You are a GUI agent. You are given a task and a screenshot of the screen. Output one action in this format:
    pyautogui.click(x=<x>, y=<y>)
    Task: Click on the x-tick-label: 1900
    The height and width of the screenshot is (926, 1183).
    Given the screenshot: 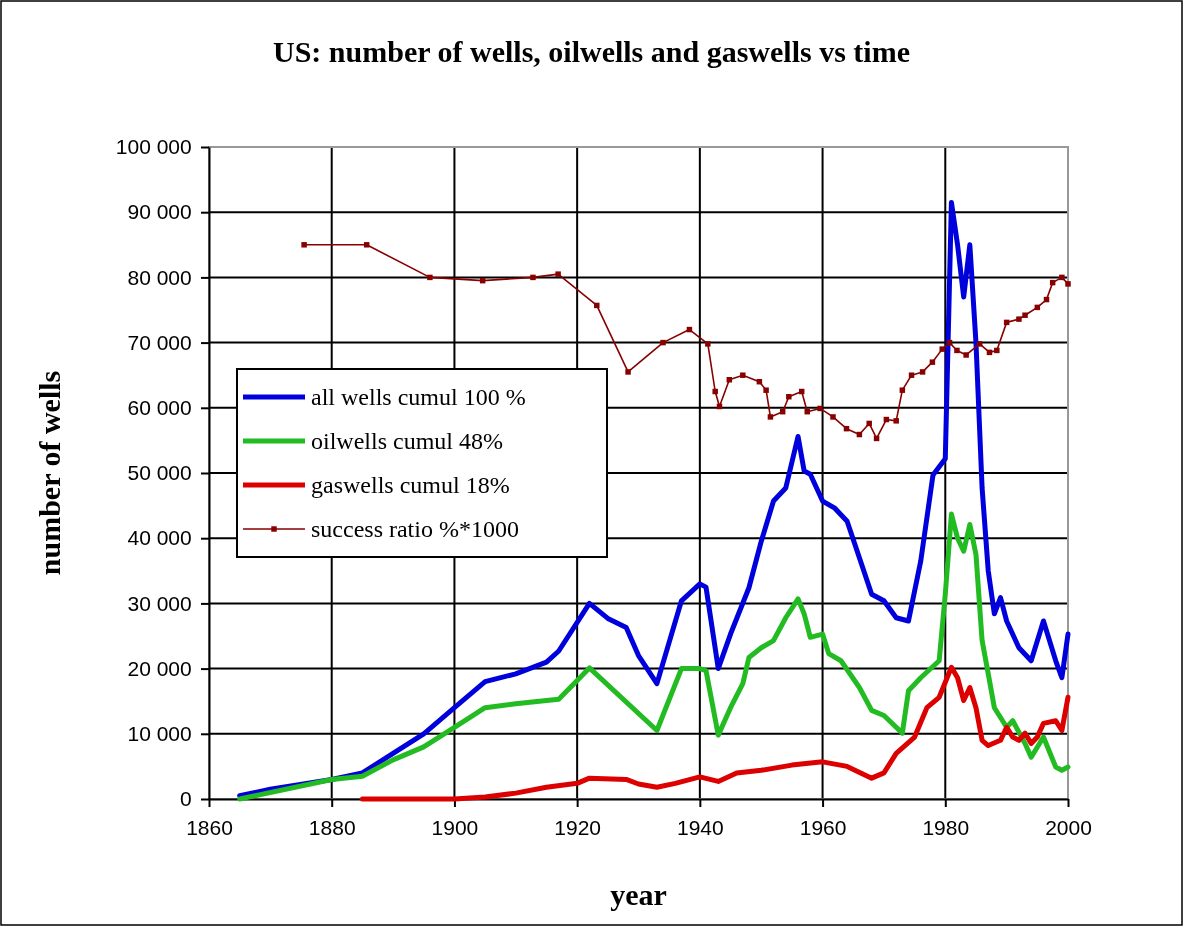 What is the action you would take?
    pyautogui.click(x=455, y=828)
    